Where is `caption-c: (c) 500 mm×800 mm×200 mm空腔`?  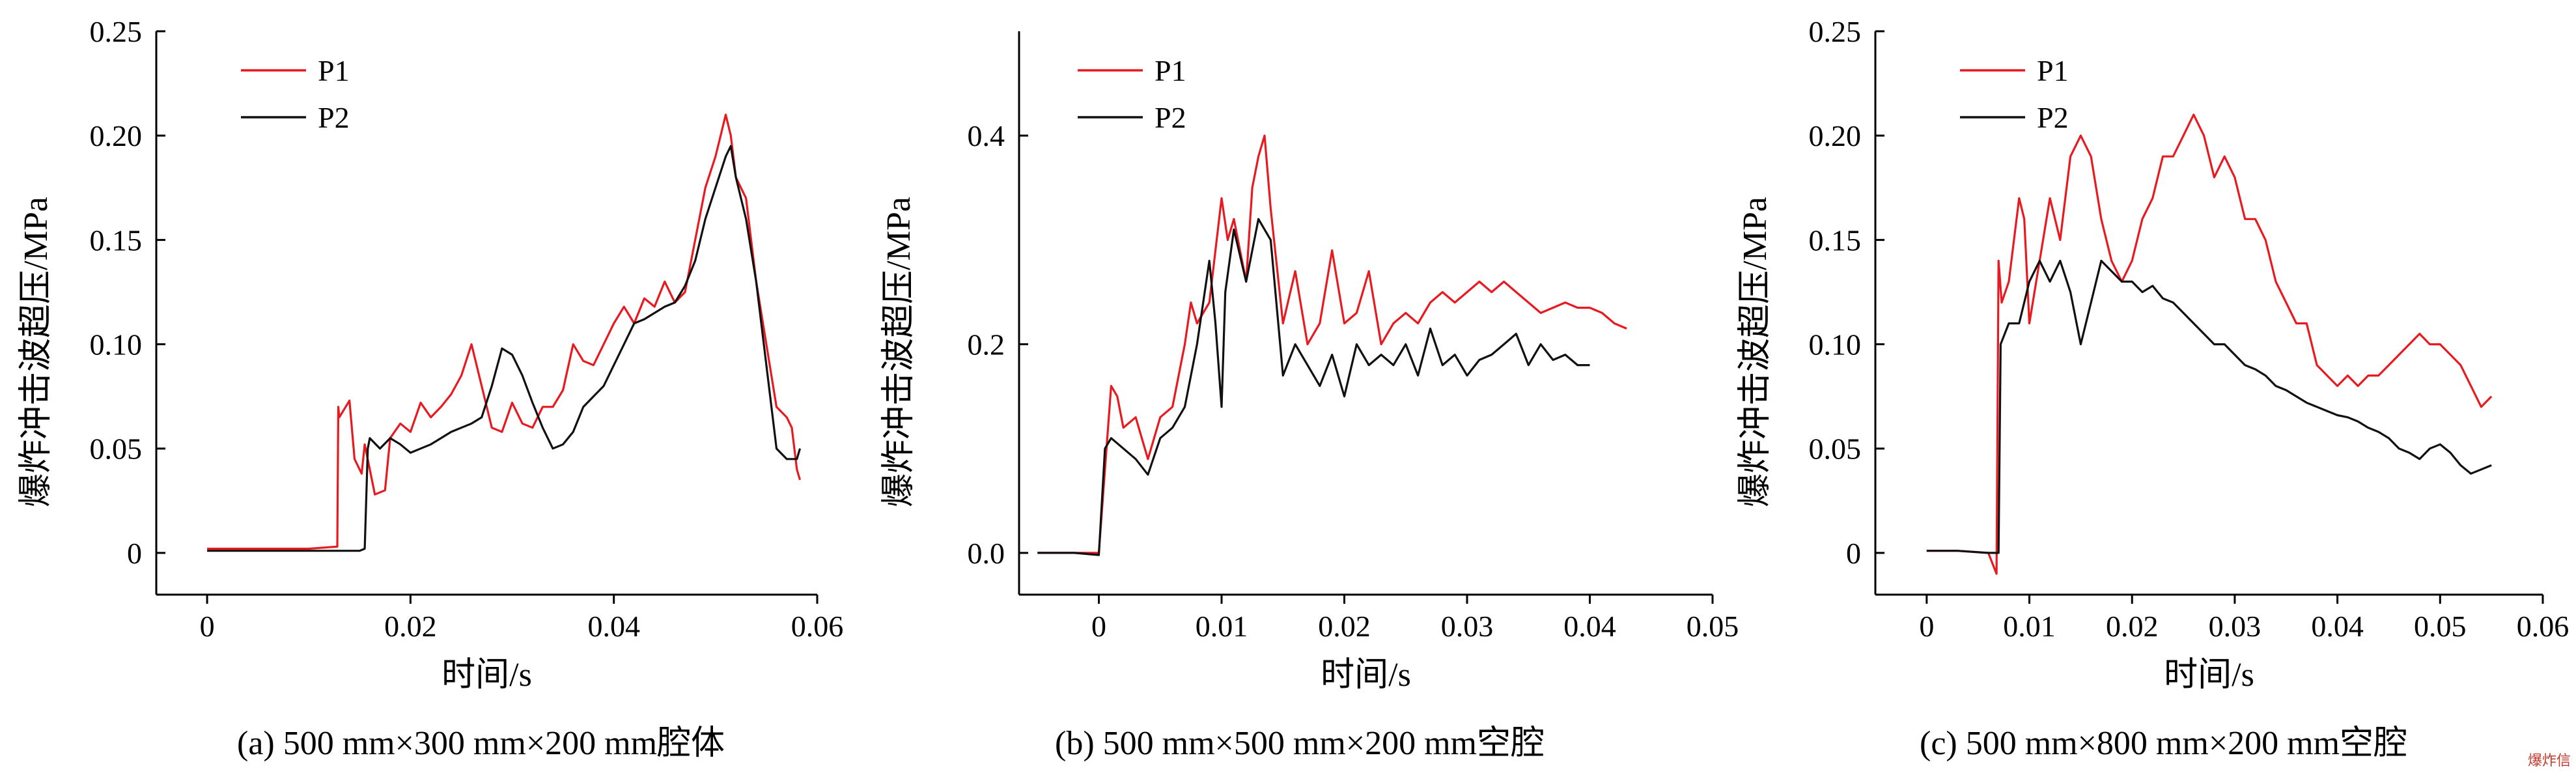
caption-c: (c) 500 mm×800 mm×200 mm空腔 is located at coordinates (2164, 743).